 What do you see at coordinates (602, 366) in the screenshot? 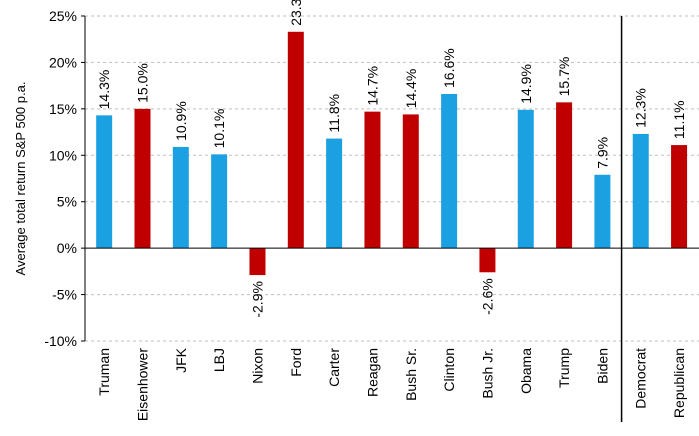
I see `x-tick-label: Biden` at bounding box center [602, 366].